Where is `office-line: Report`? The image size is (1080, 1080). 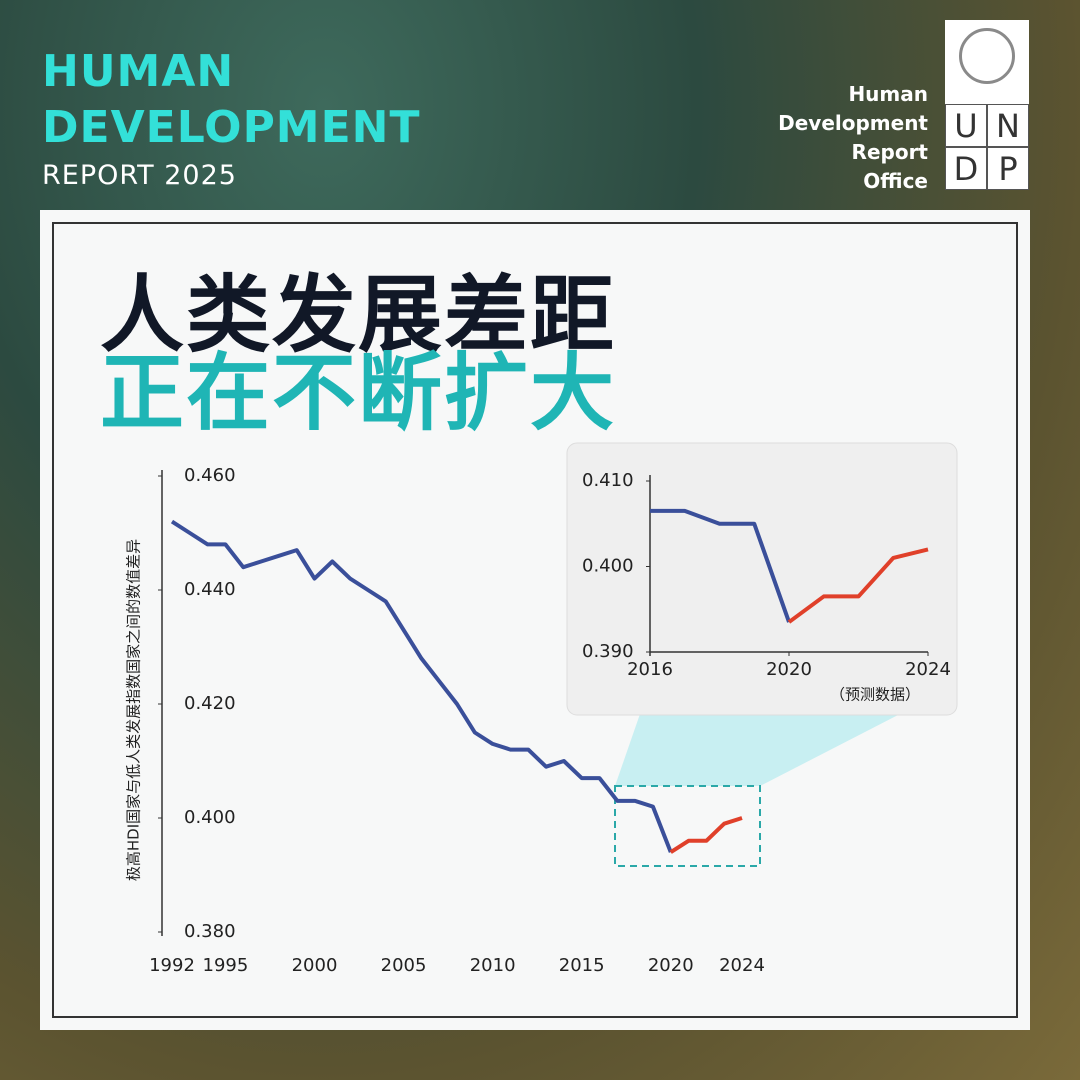
office-line: Report is located at coordinates (889, 152).